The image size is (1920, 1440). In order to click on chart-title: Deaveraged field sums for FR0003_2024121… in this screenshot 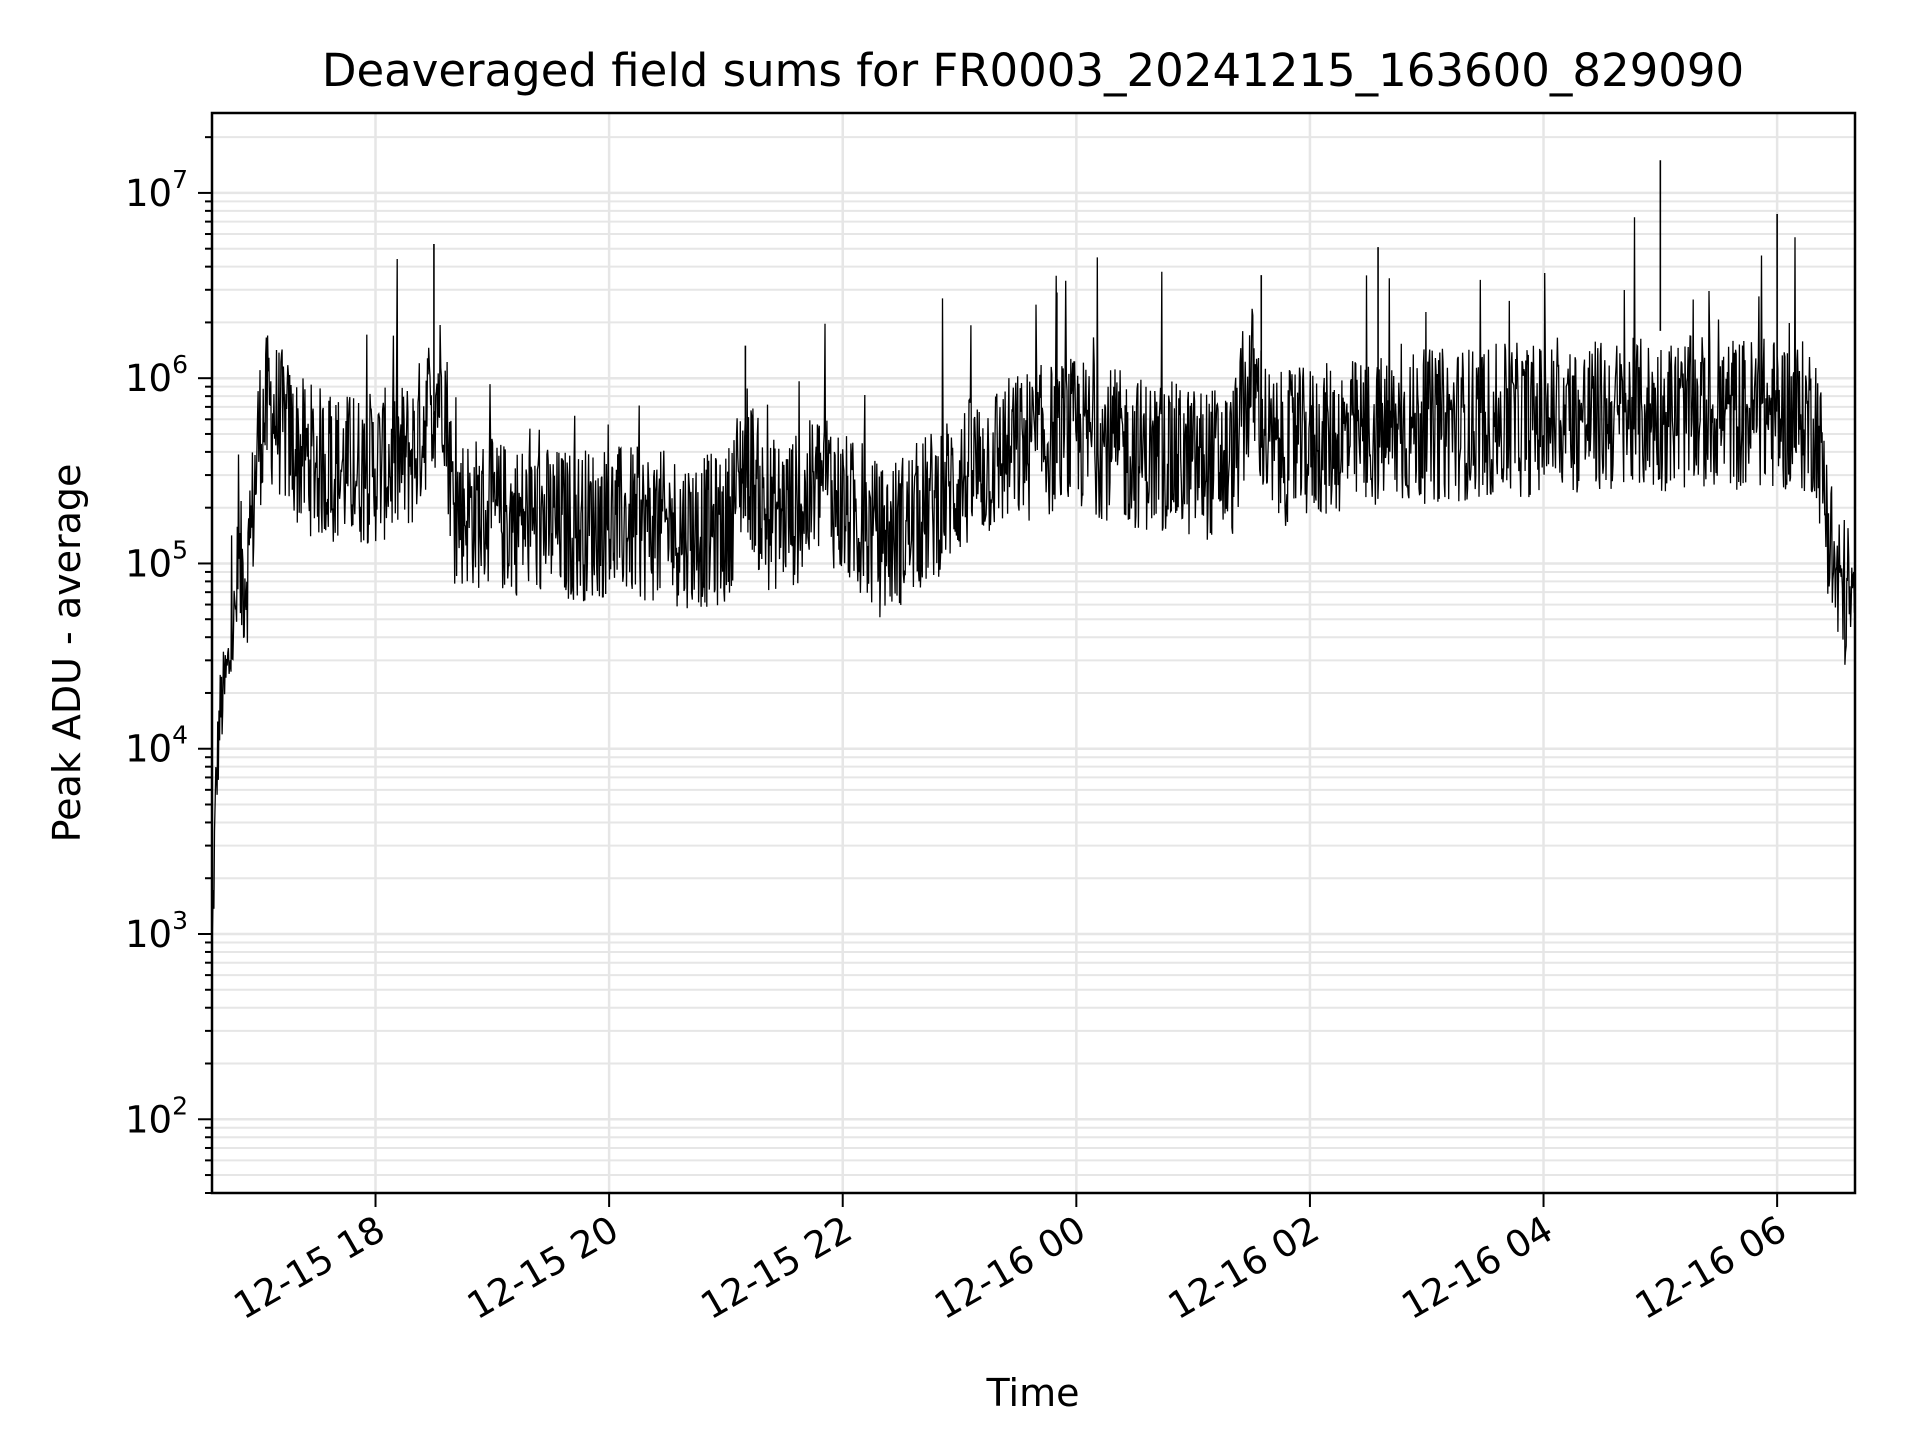, I will do `click(1033, 70)`.